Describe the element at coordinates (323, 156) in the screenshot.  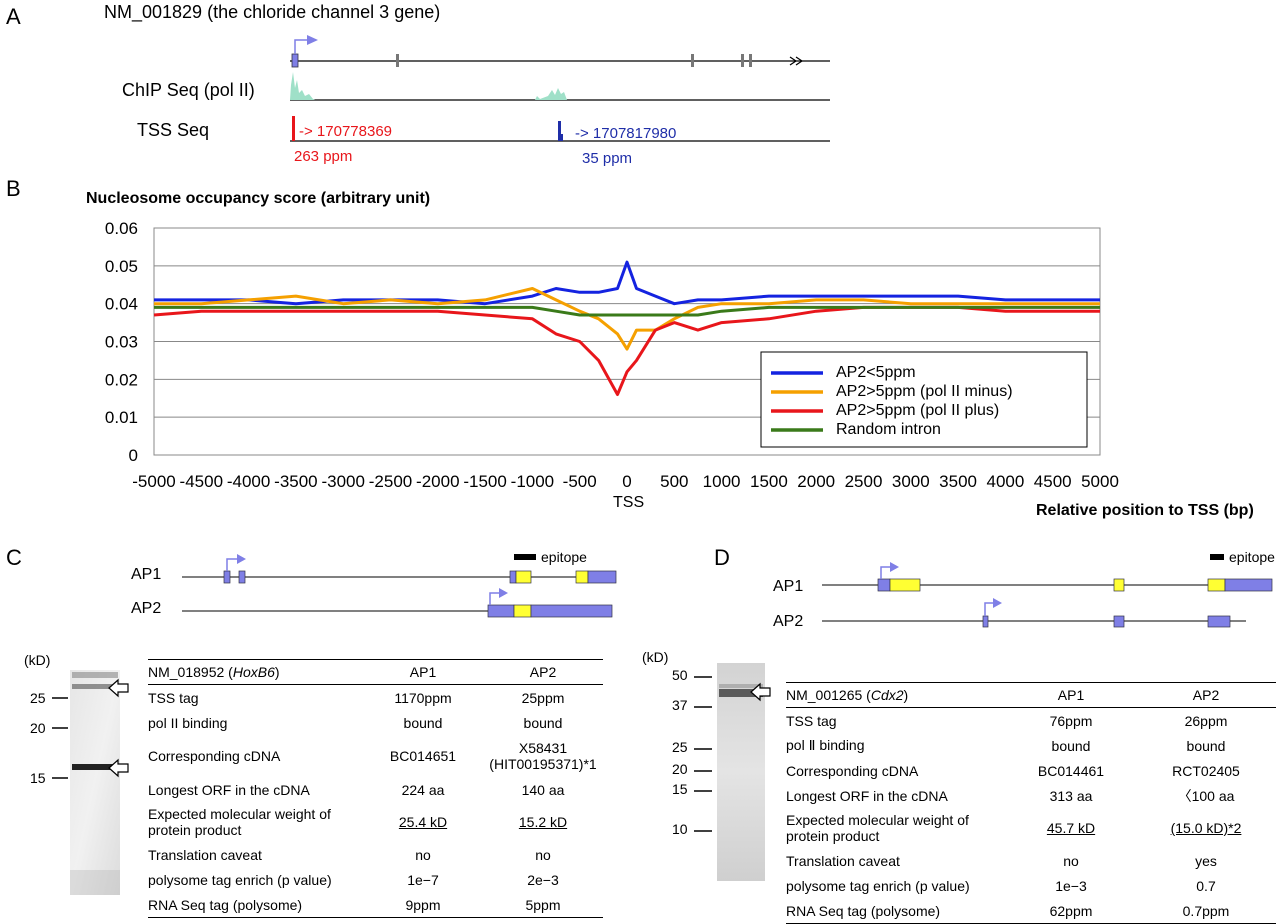
I see `red-tss-ppm: 263 ppm` at that location.